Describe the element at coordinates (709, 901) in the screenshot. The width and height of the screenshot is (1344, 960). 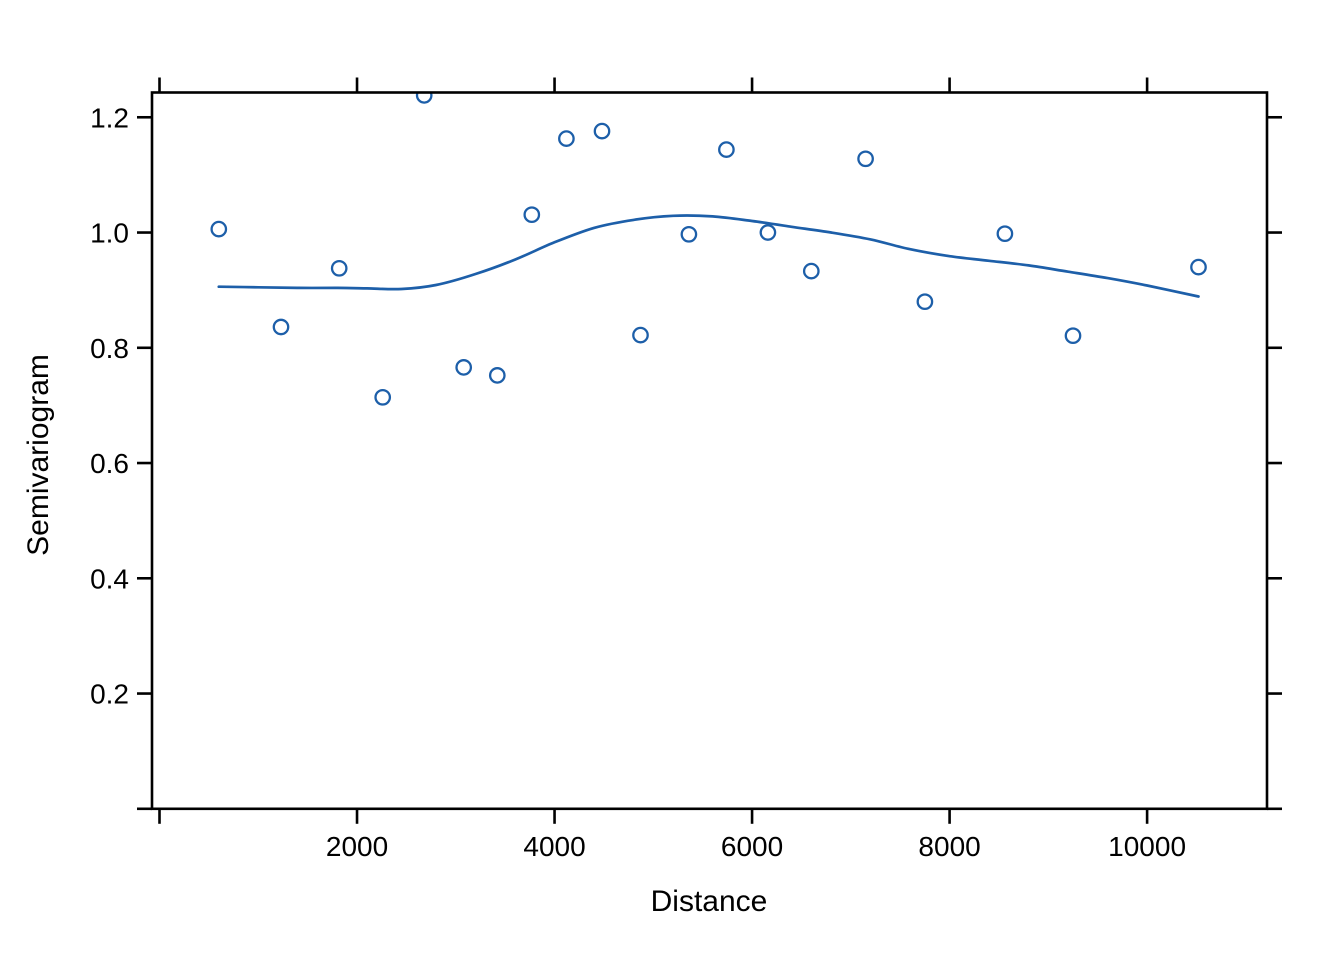
I see `x-axis-title: Distance` at that location.